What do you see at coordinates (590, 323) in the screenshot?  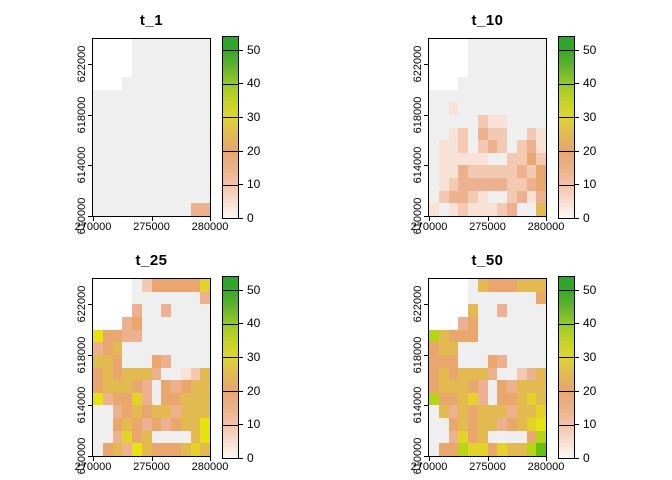 I see `legend-tick-label: 40` at bounding box center [590, 323].